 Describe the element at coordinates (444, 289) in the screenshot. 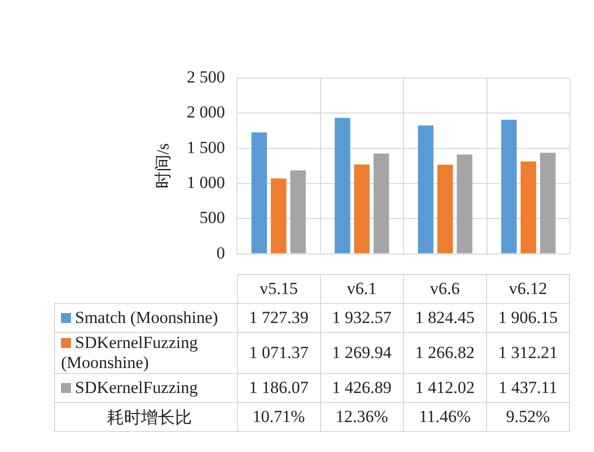

I see `x-tick-label: v6.6` at that location.